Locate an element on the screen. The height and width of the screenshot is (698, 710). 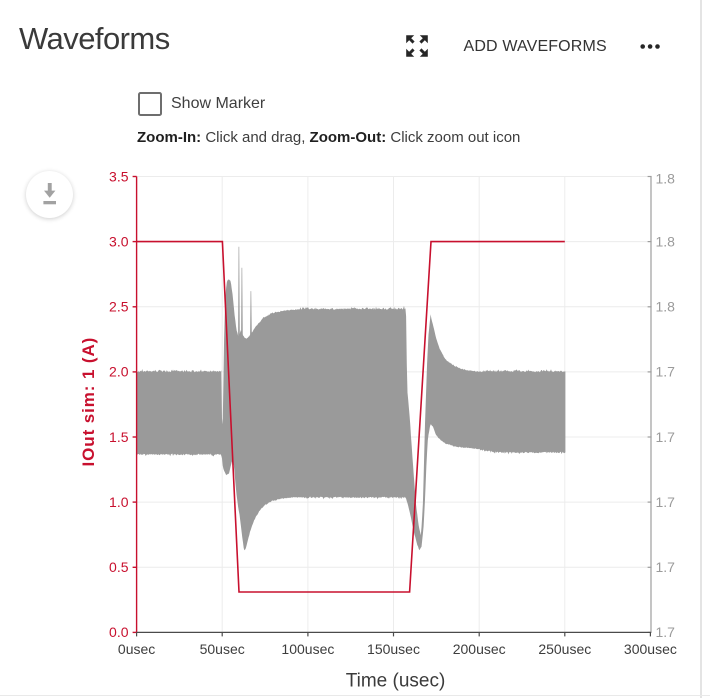
svg-text: 50usec is located at coordinates (222, 649).